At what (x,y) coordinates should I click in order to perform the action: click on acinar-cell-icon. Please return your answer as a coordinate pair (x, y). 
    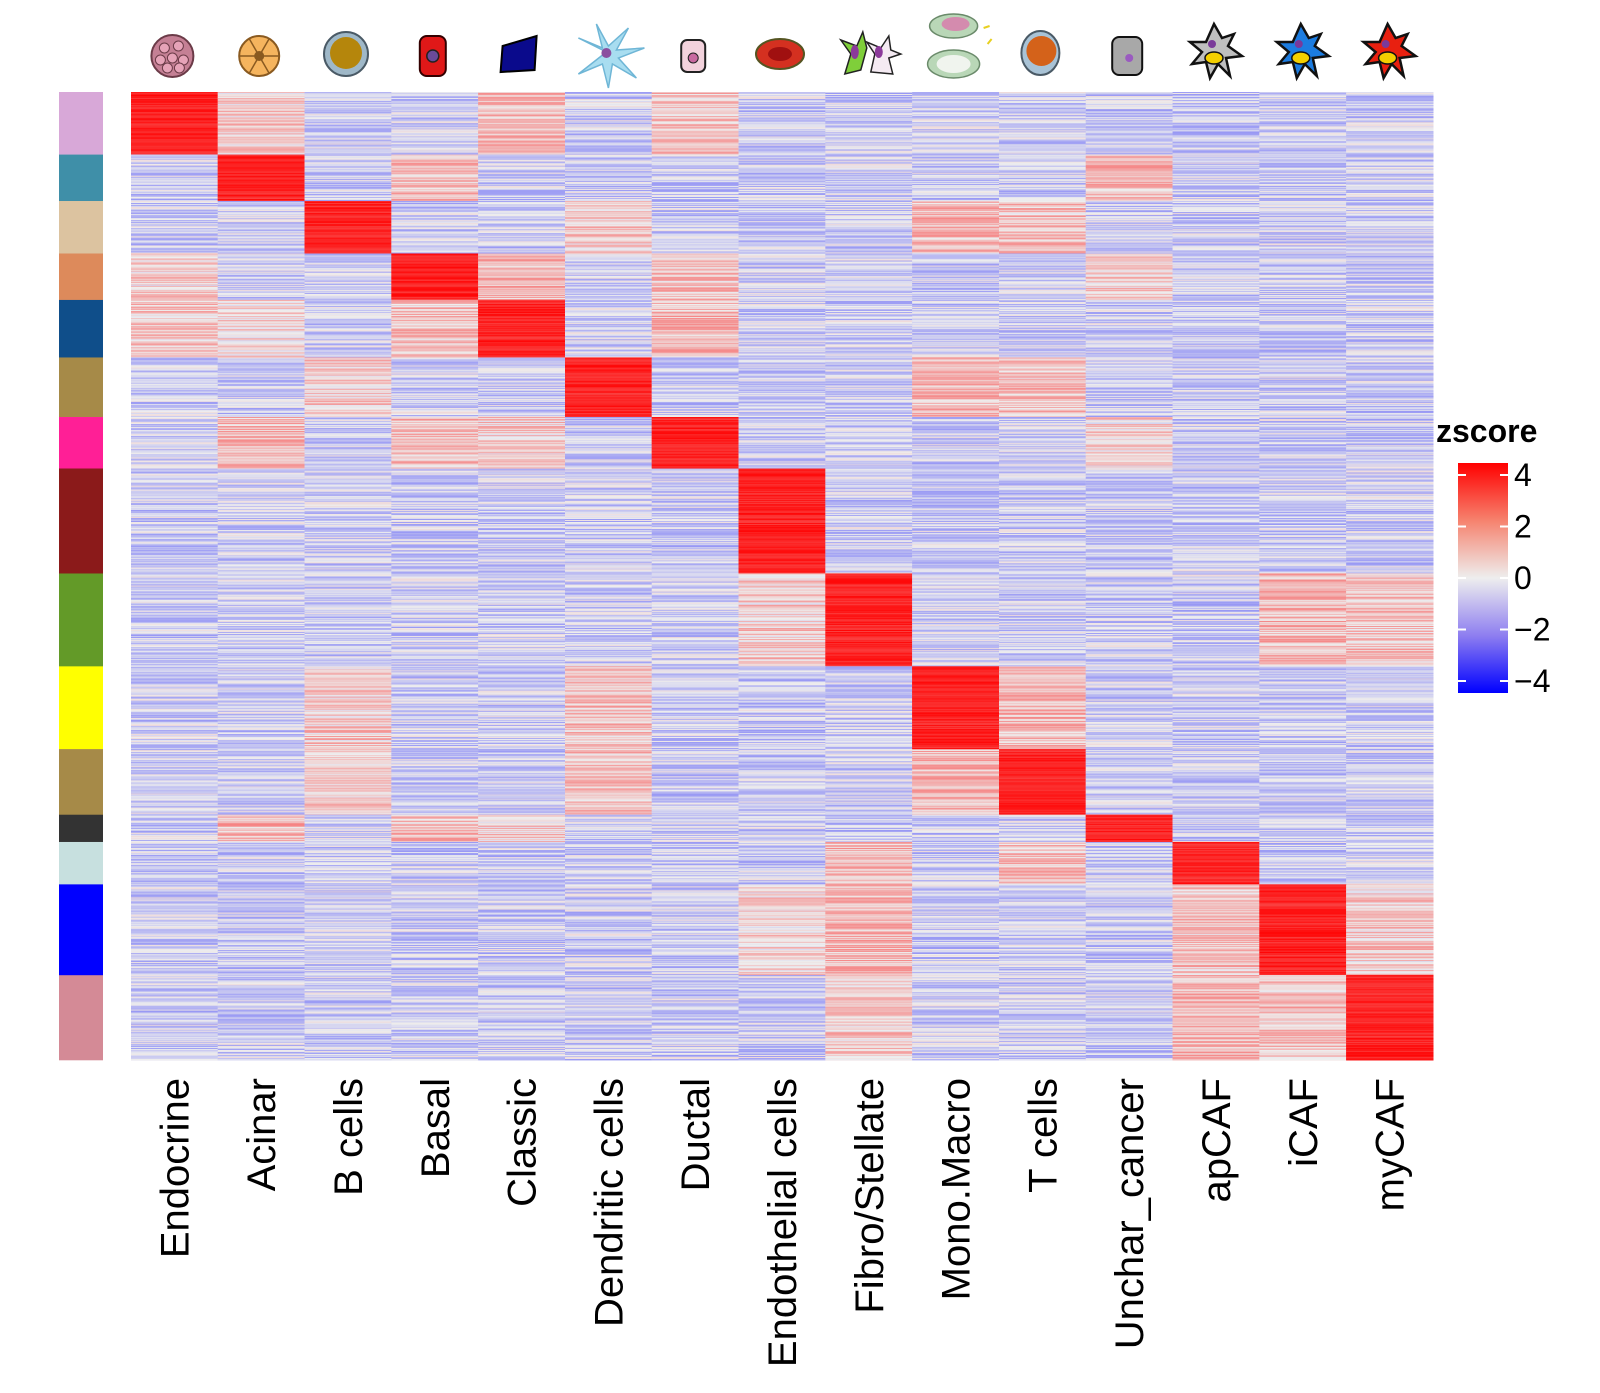
    Looking at the image, I should click on (259, 56).